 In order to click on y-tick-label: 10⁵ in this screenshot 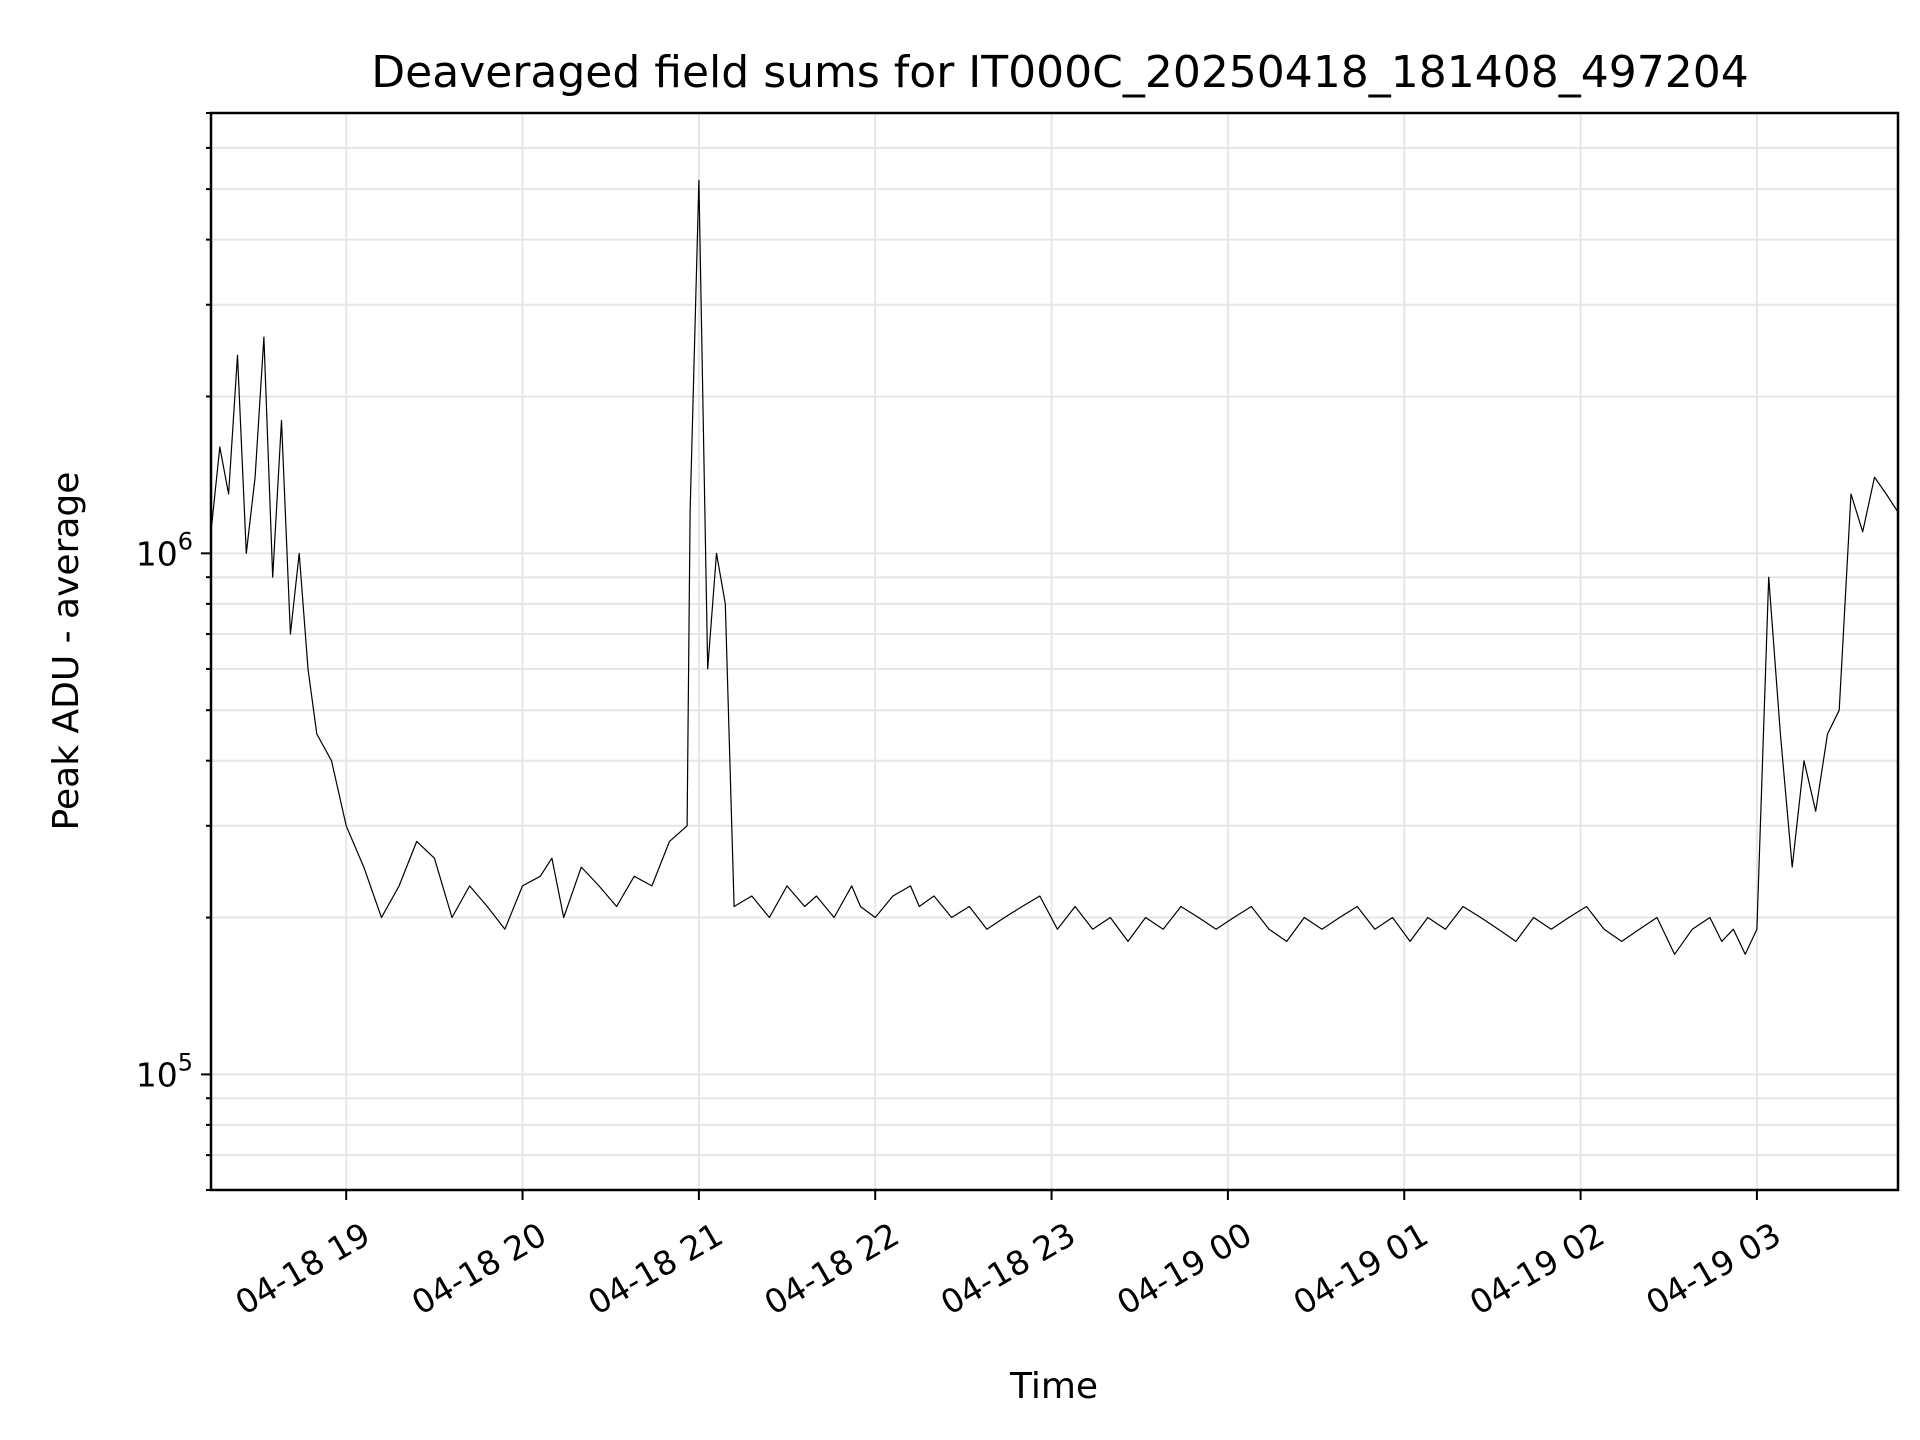, I will do `click(164, 1071)`.